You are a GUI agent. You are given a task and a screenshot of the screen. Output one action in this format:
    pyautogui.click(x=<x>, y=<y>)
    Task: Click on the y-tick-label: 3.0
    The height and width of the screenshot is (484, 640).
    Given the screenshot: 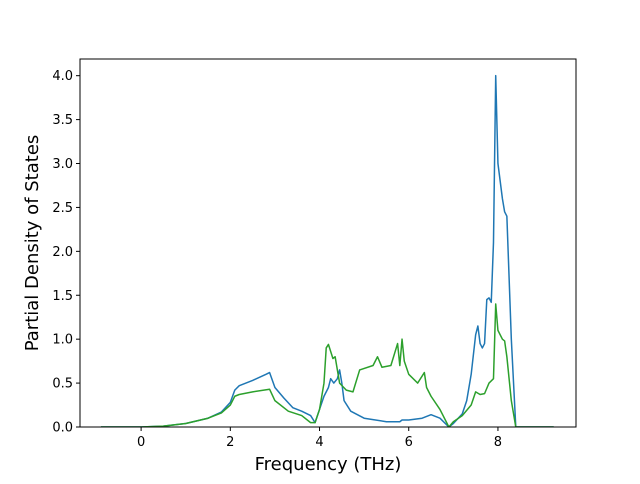 What is the action you would take?
    pyautogui.click(x=62, y=164)
    